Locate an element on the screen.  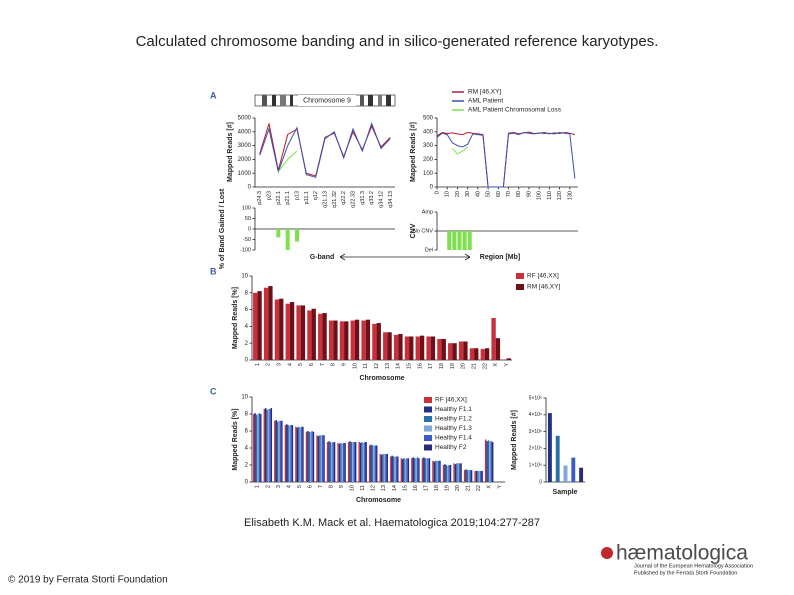
x-tick-label: 120 is located at coordinates (560, 195).